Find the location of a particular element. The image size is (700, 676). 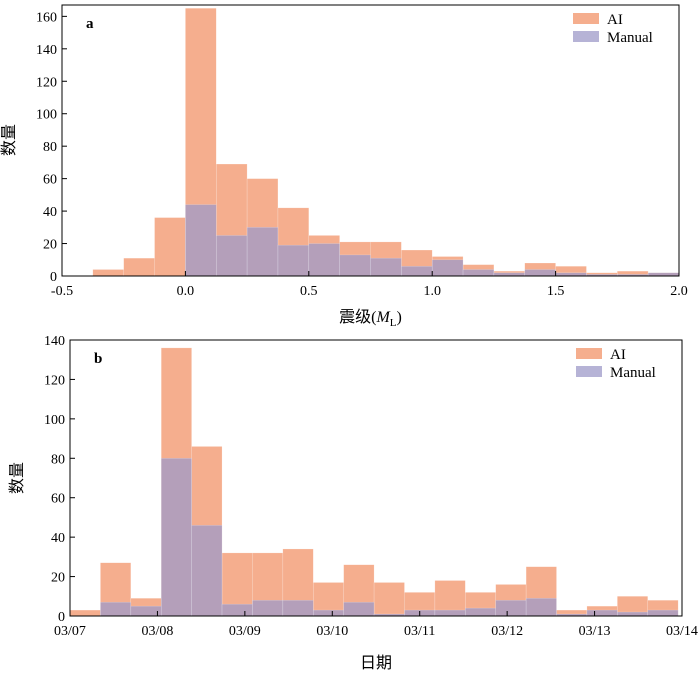

x-axis-label: 震级(ML) is located at coordinates (370, 318).